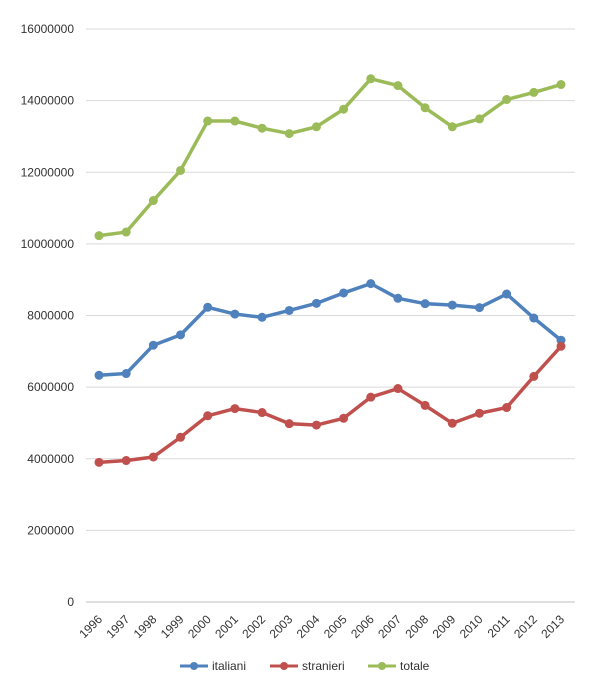  Describe the element at coordinates (281, 626) in the screenshot. I see `x-tick-label: 2003` at that location.